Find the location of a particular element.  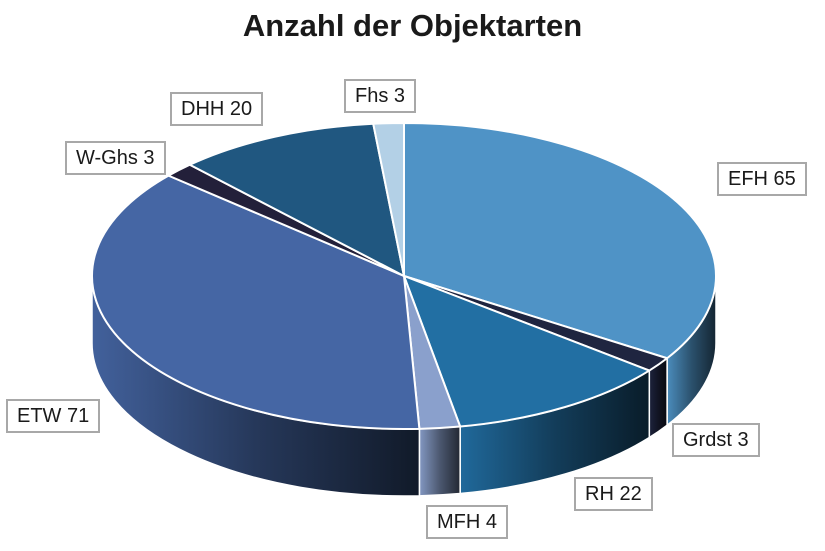

slice-label-grdst-3: Grdst 3 is located at coordinates (716, 440).